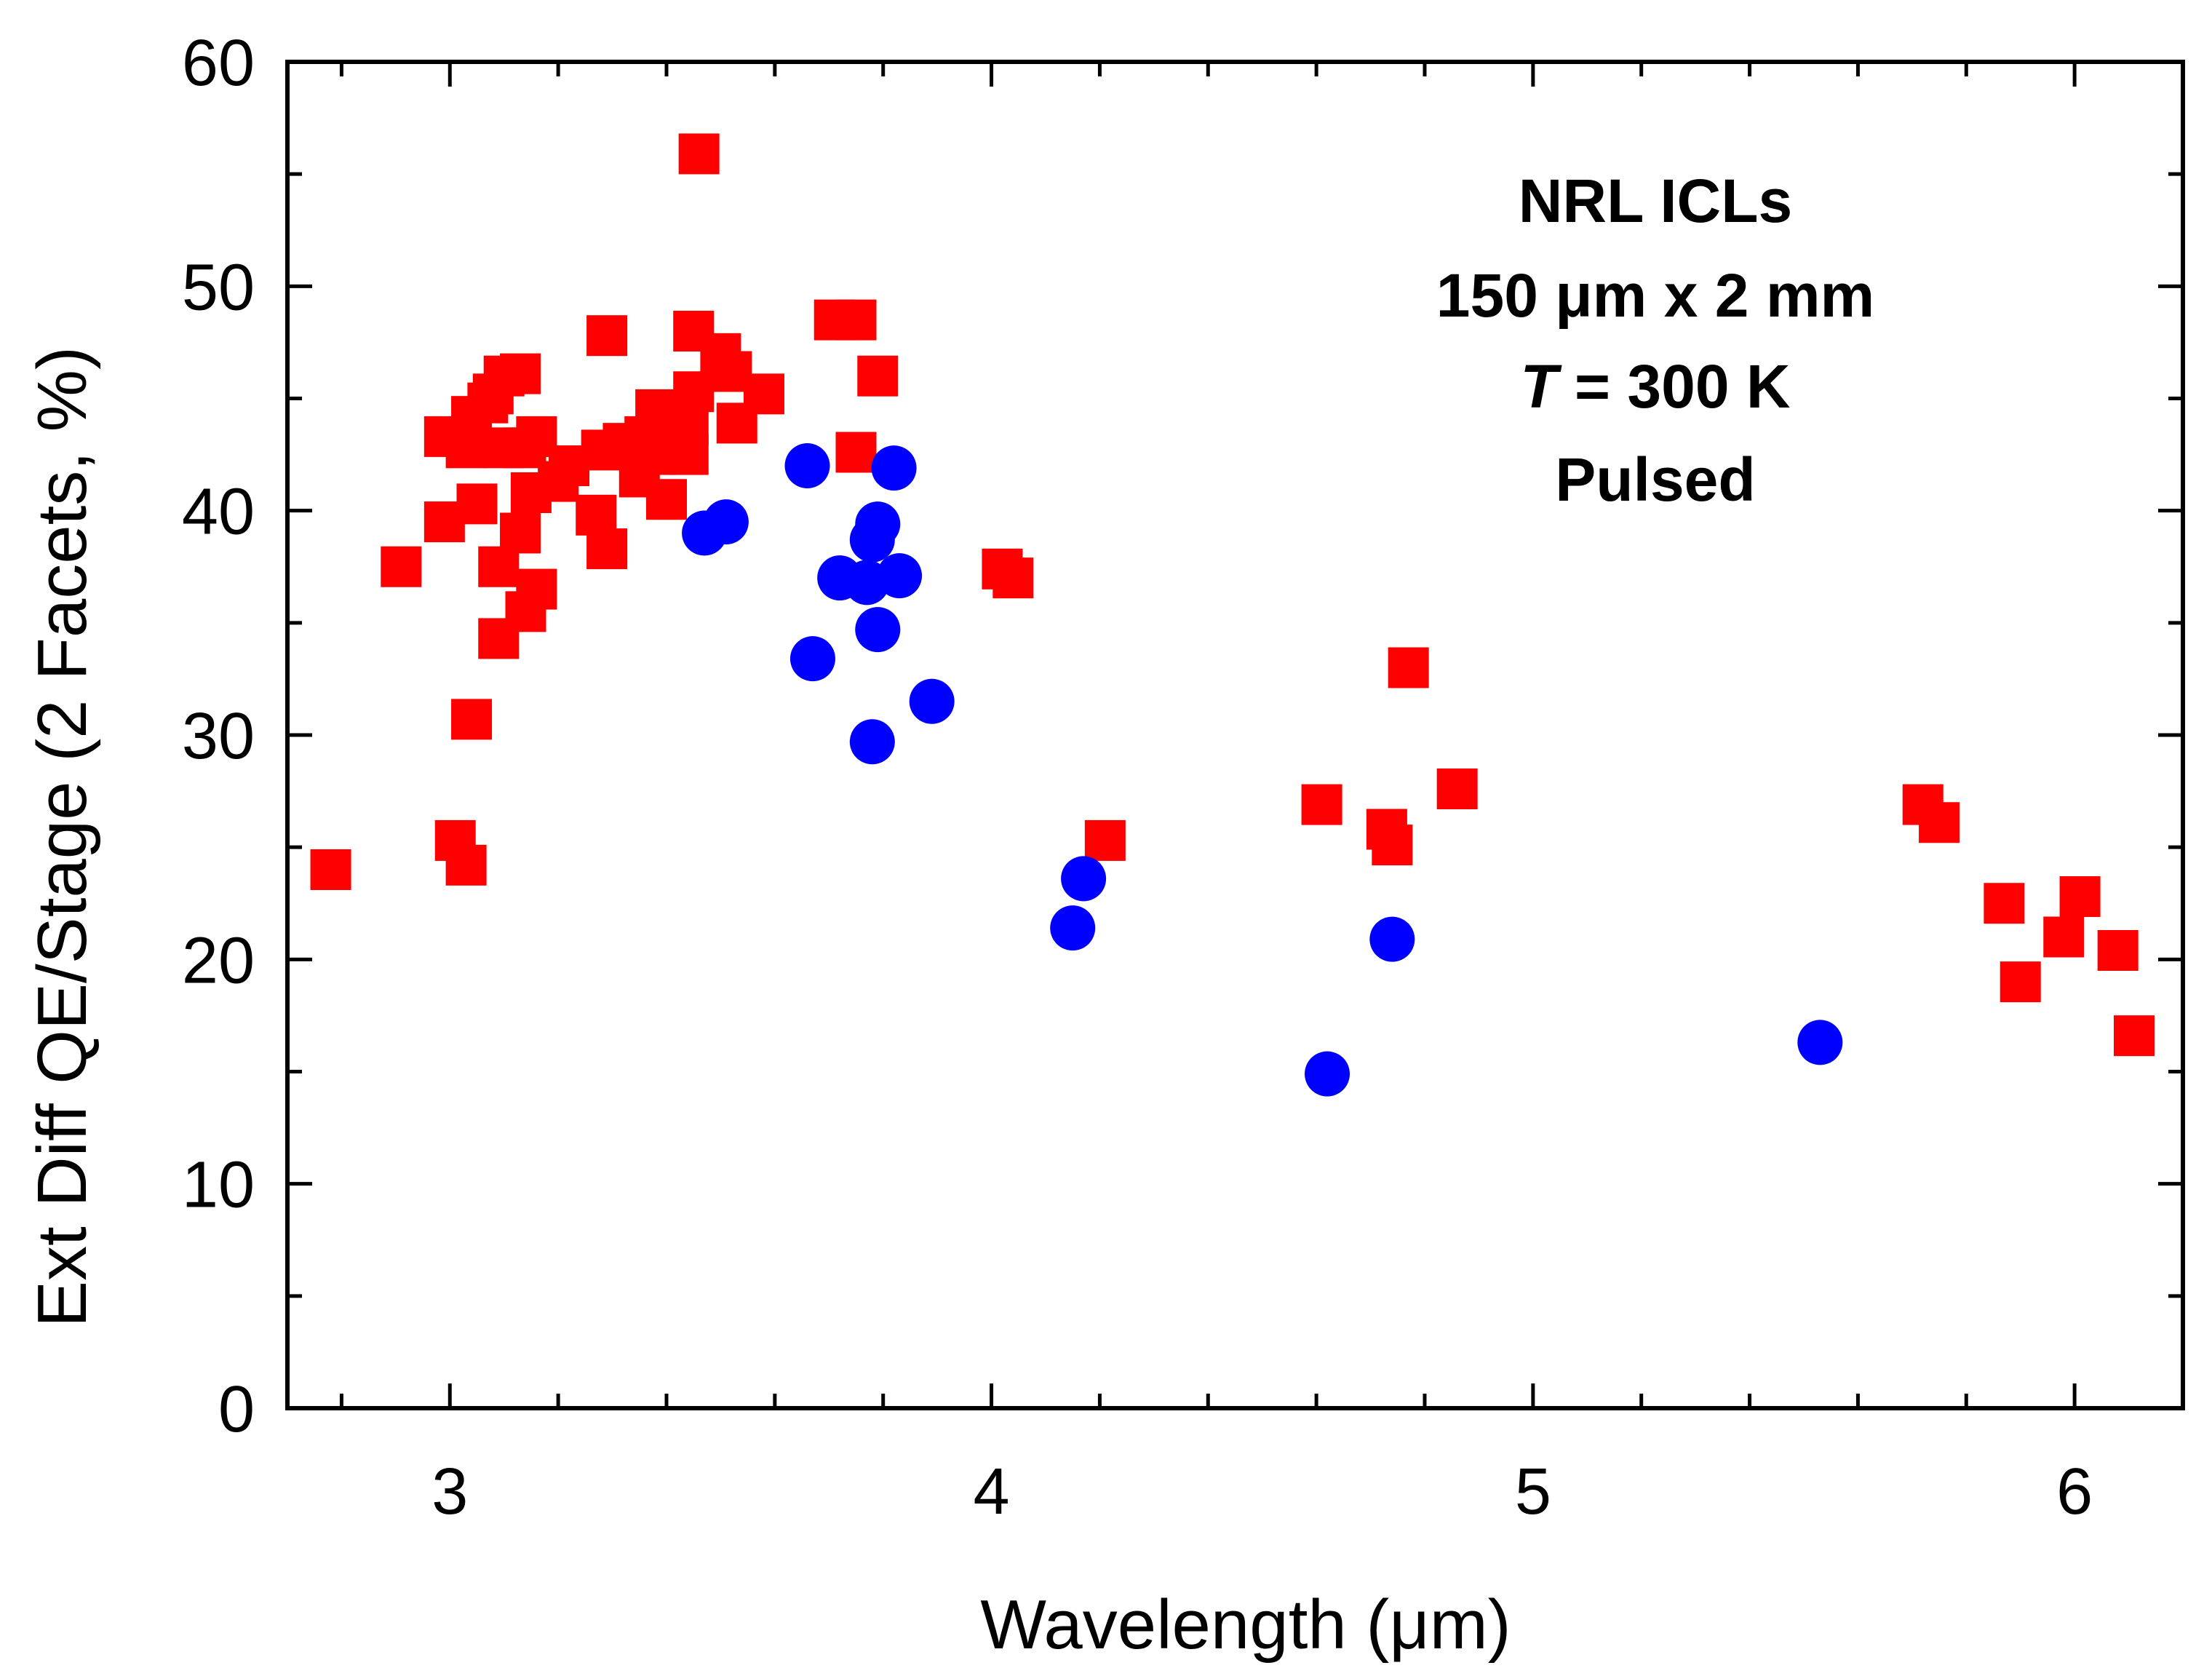  What do you see at coordinates (1655, 340) in the screenshot?
I see `annotation-block: NRL ICLs 150 μm x 2 mm T = 300 K Pulsed` at bounding box center [1655, 340].